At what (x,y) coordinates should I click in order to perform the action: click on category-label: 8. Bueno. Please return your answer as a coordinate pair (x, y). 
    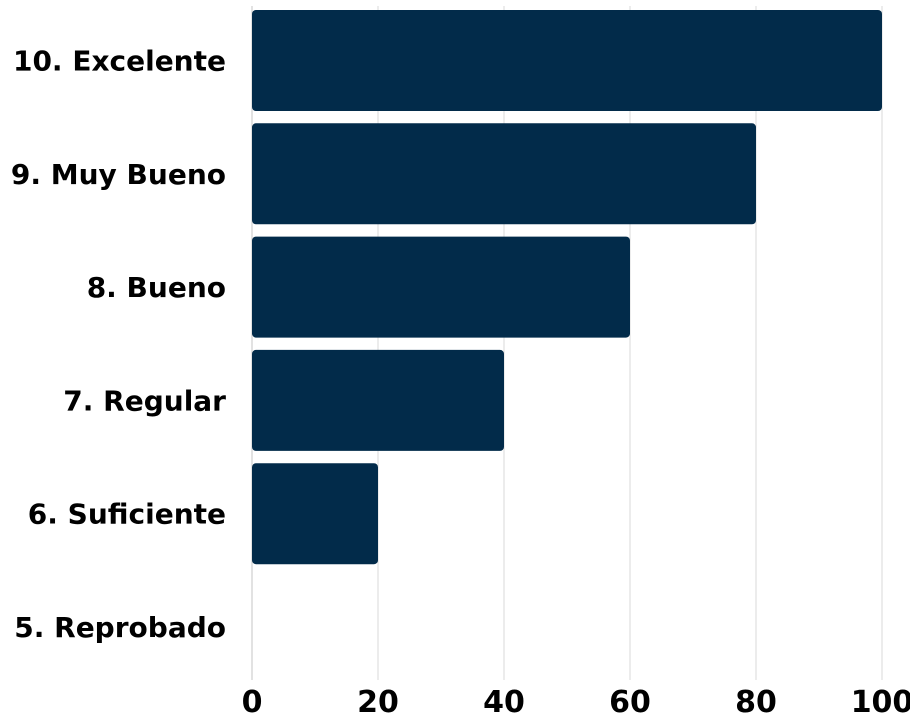
    Looking at the image, I should click on (156, 287).